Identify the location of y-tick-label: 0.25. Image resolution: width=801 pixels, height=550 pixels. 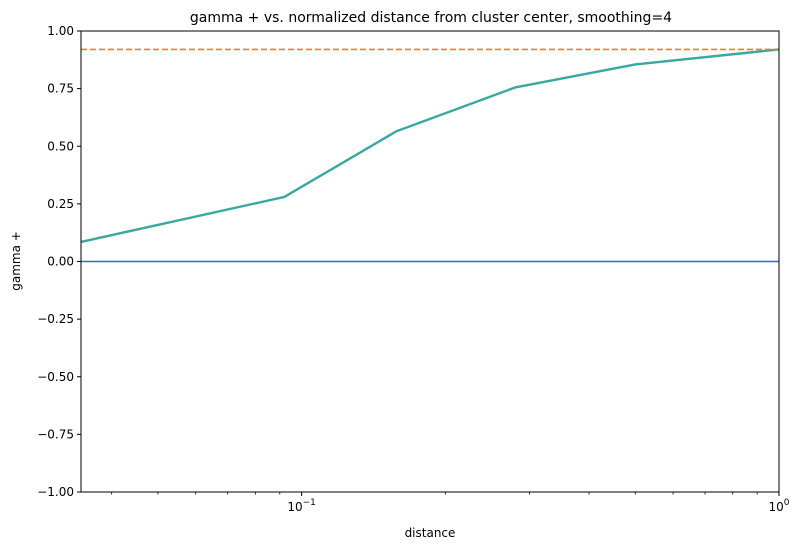
(60, 204).